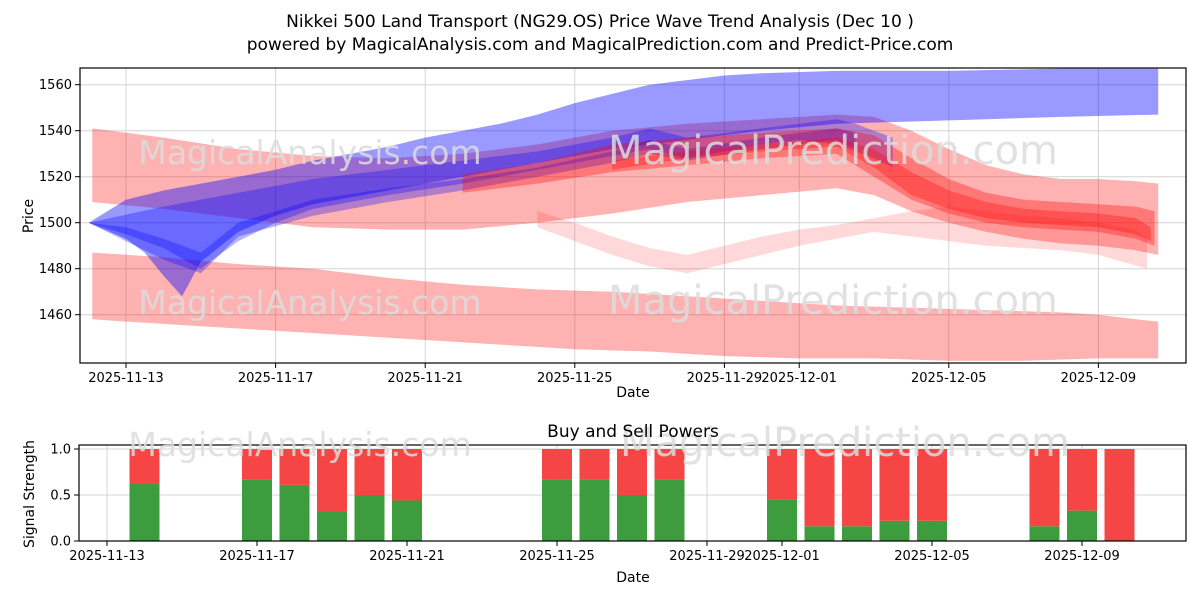 The width and height of the screenshot is (1200, 600). Describe the element at coordinates (842, 240) in the screenshot. I see `band-red-light-low-band` at that location.